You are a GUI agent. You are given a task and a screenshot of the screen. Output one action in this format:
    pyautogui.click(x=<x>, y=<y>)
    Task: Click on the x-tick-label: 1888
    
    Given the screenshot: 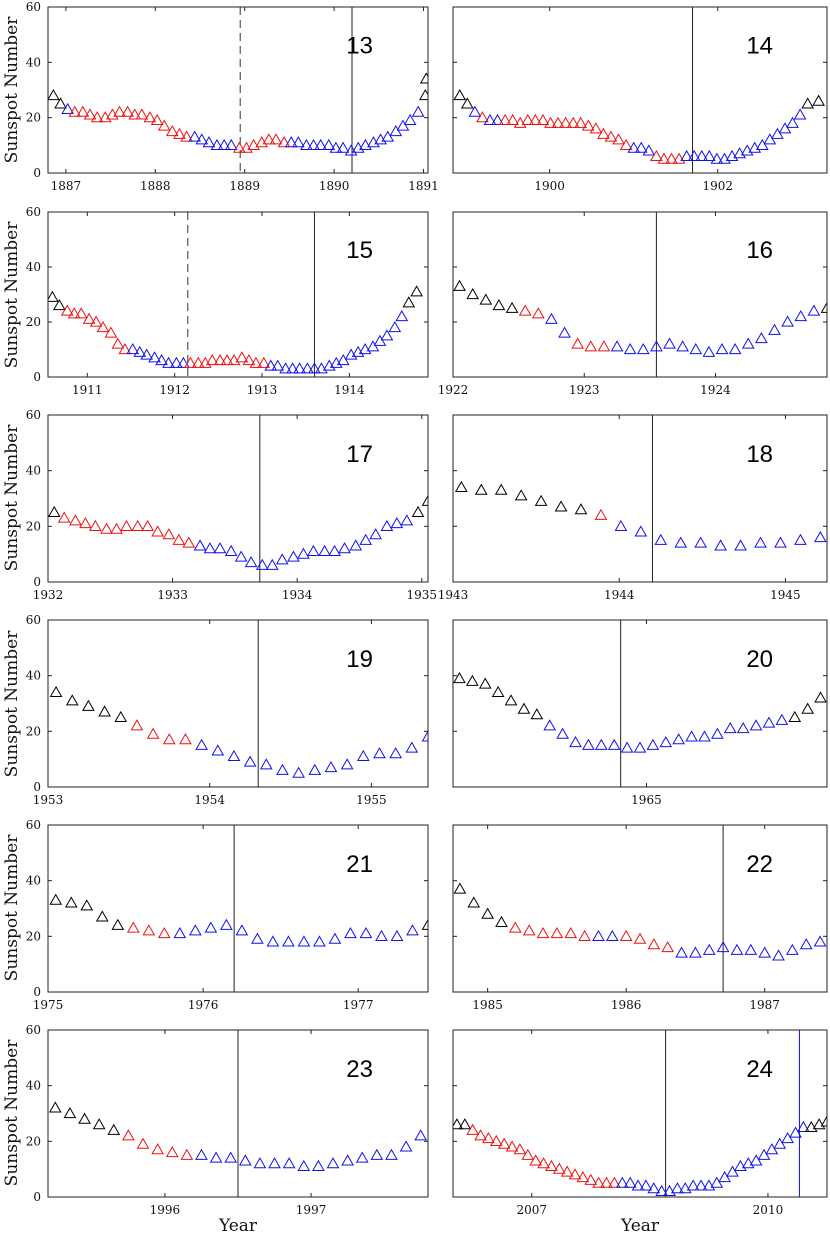 What is the action you would take?
    pyautogui.click(x=155, y=186)
    